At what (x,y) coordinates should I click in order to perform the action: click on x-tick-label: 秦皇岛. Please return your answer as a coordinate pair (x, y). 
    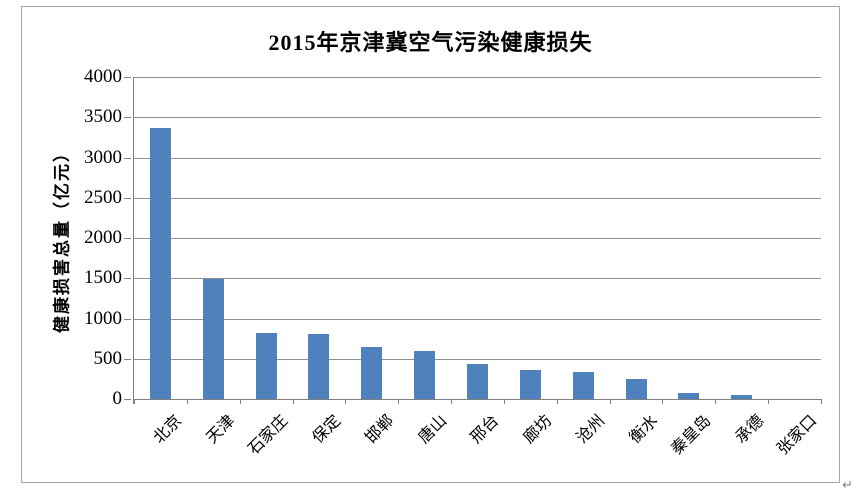
    Looking at the image, I should click on (691, 435).